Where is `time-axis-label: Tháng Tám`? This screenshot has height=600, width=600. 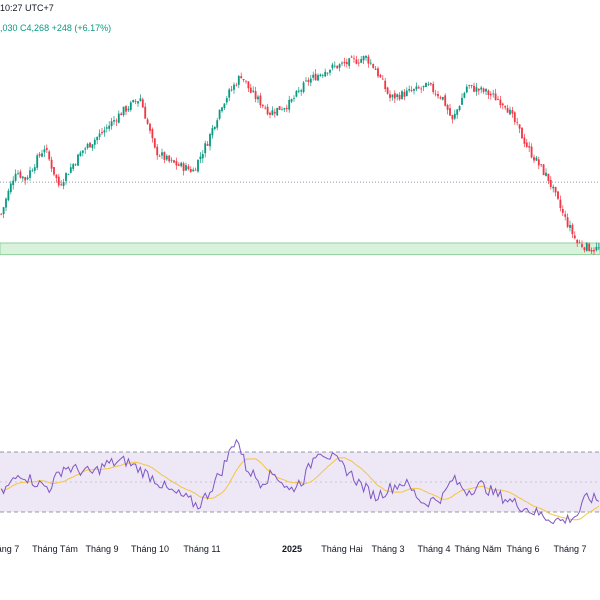 time-axis-label: Tháng Tám is located at coordinates (55, 549).